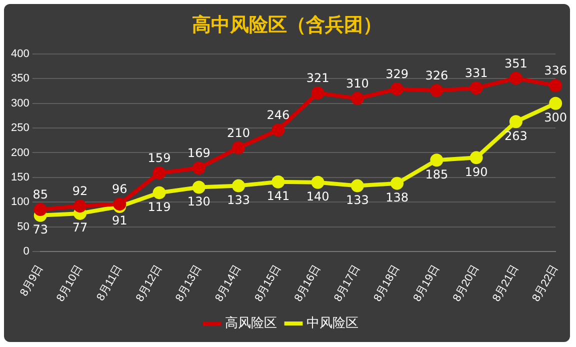 The height and width of the screenshot is (347, 576). I want to click on data-label: 73, so click(40, 229).